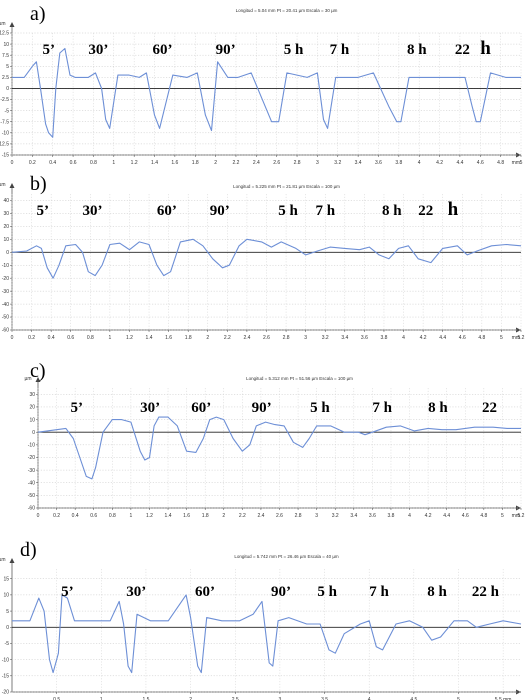 The height and width of the screenshot is (700, 527). I want to click on y-tick-label: -12.5, so click(4, 145).